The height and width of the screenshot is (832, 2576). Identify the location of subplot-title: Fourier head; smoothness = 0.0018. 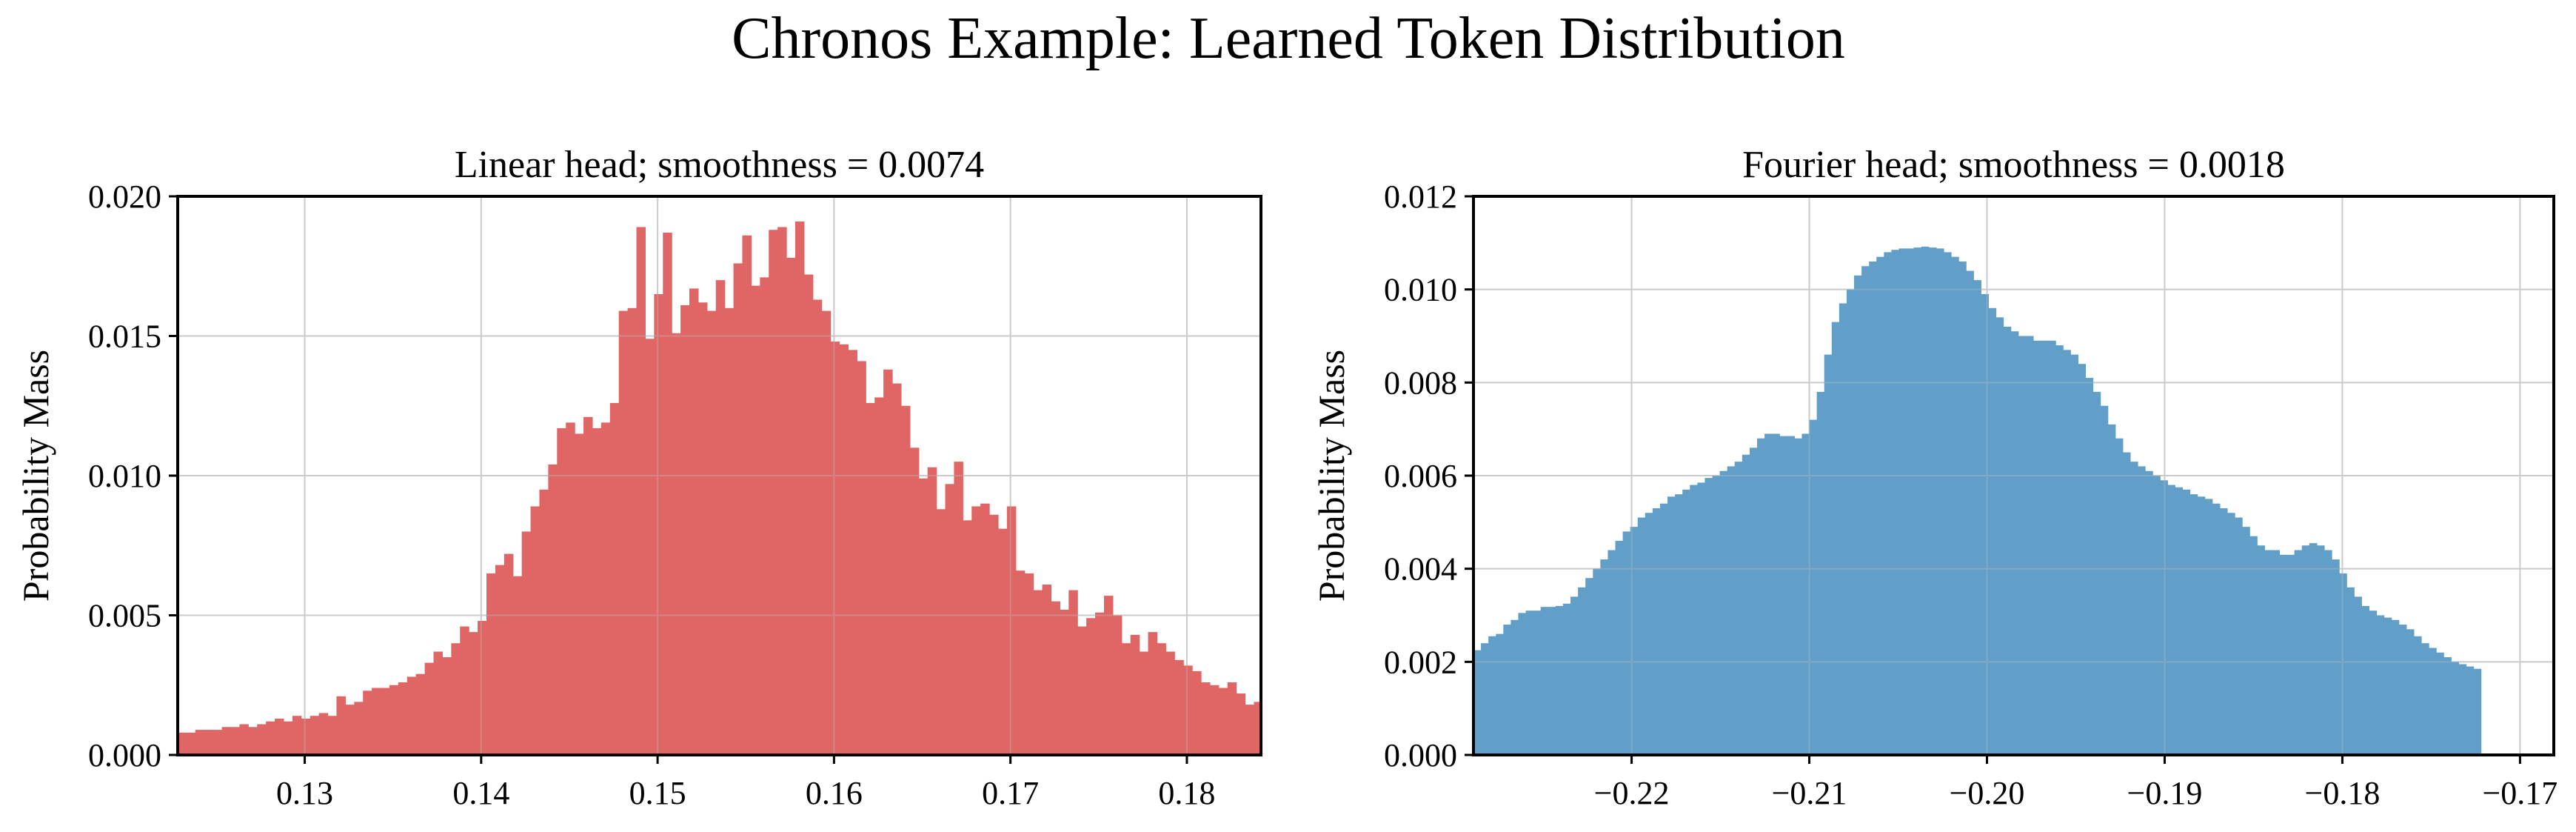
(2013, 165).